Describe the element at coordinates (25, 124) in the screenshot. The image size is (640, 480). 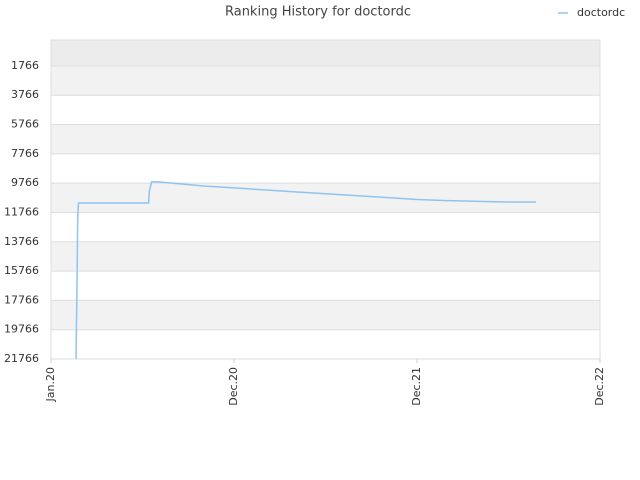
I see `y-tick-label: 5766` at that location.